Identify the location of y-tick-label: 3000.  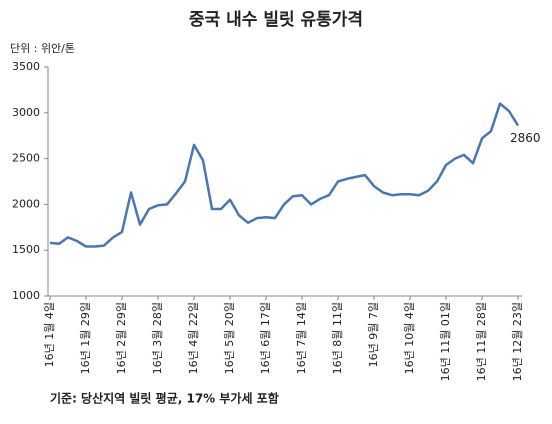
(26, 112).